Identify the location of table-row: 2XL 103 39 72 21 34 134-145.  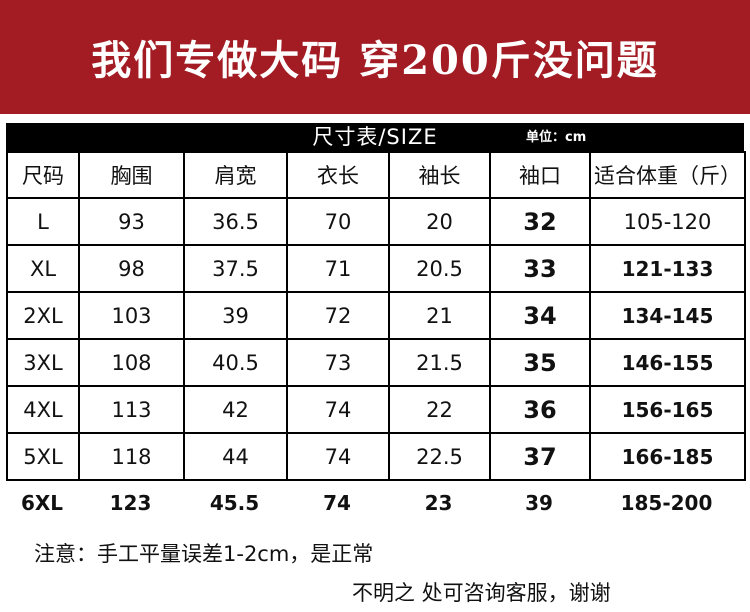
(376, 315).